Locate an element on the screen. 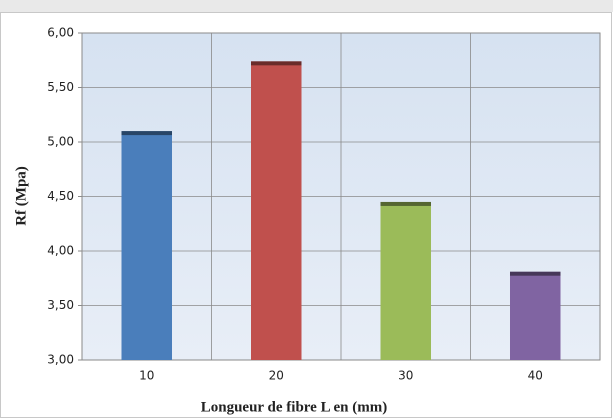 The width and height of the screenshot is (613, 419). y-tick-label: 4,50 is located at coordinates (60, 196).